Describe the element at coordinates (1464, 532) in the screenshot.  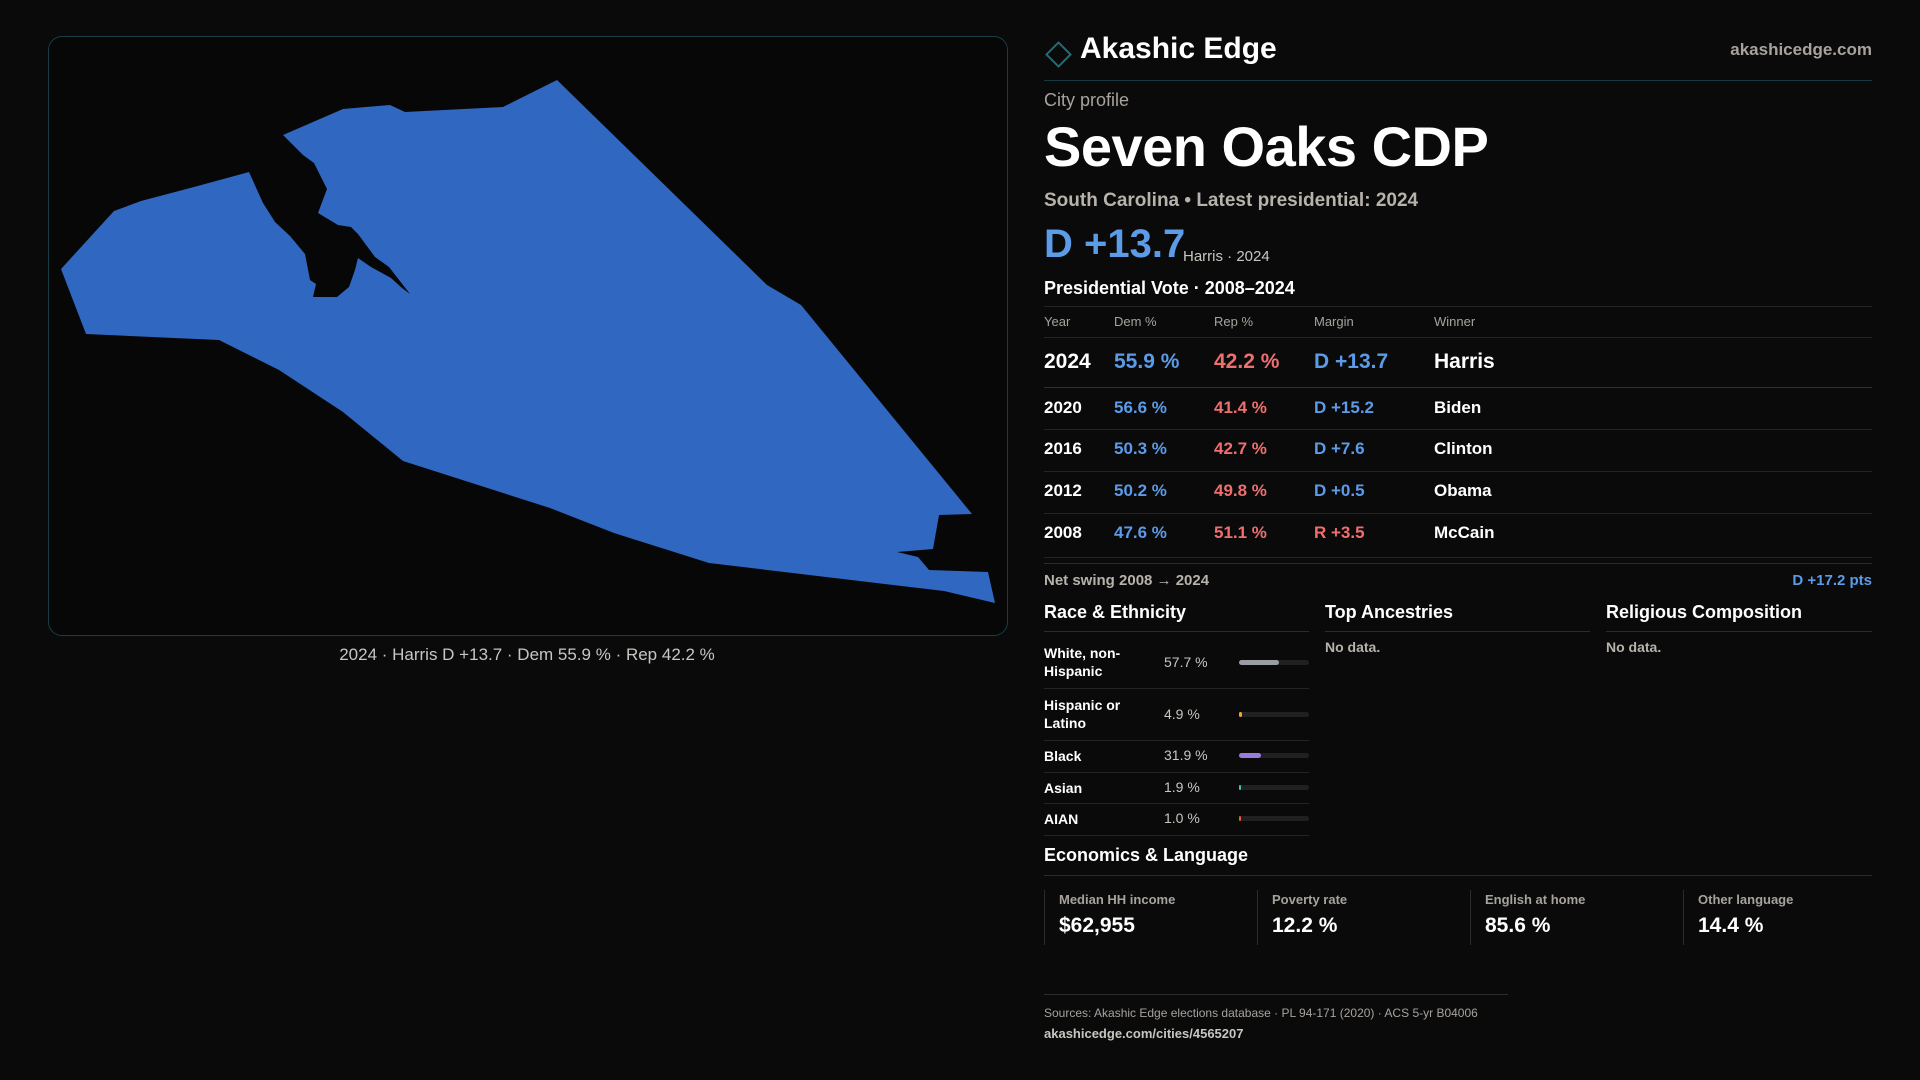
I see `winner-cell: McCain` at that location.